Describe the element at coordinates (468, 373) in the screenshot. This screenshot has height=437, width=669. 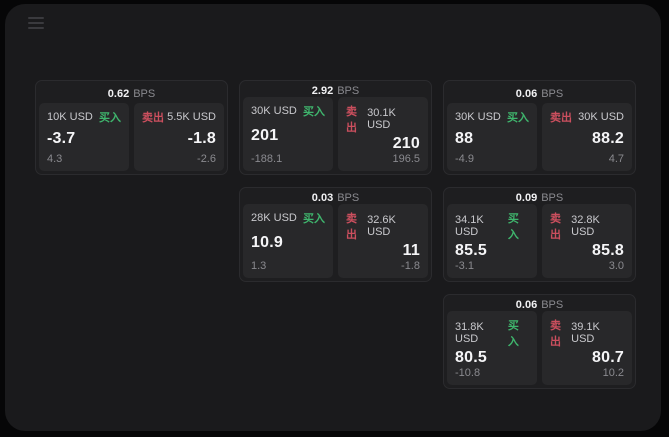
I see `buy-delta: -10.8` at that location.